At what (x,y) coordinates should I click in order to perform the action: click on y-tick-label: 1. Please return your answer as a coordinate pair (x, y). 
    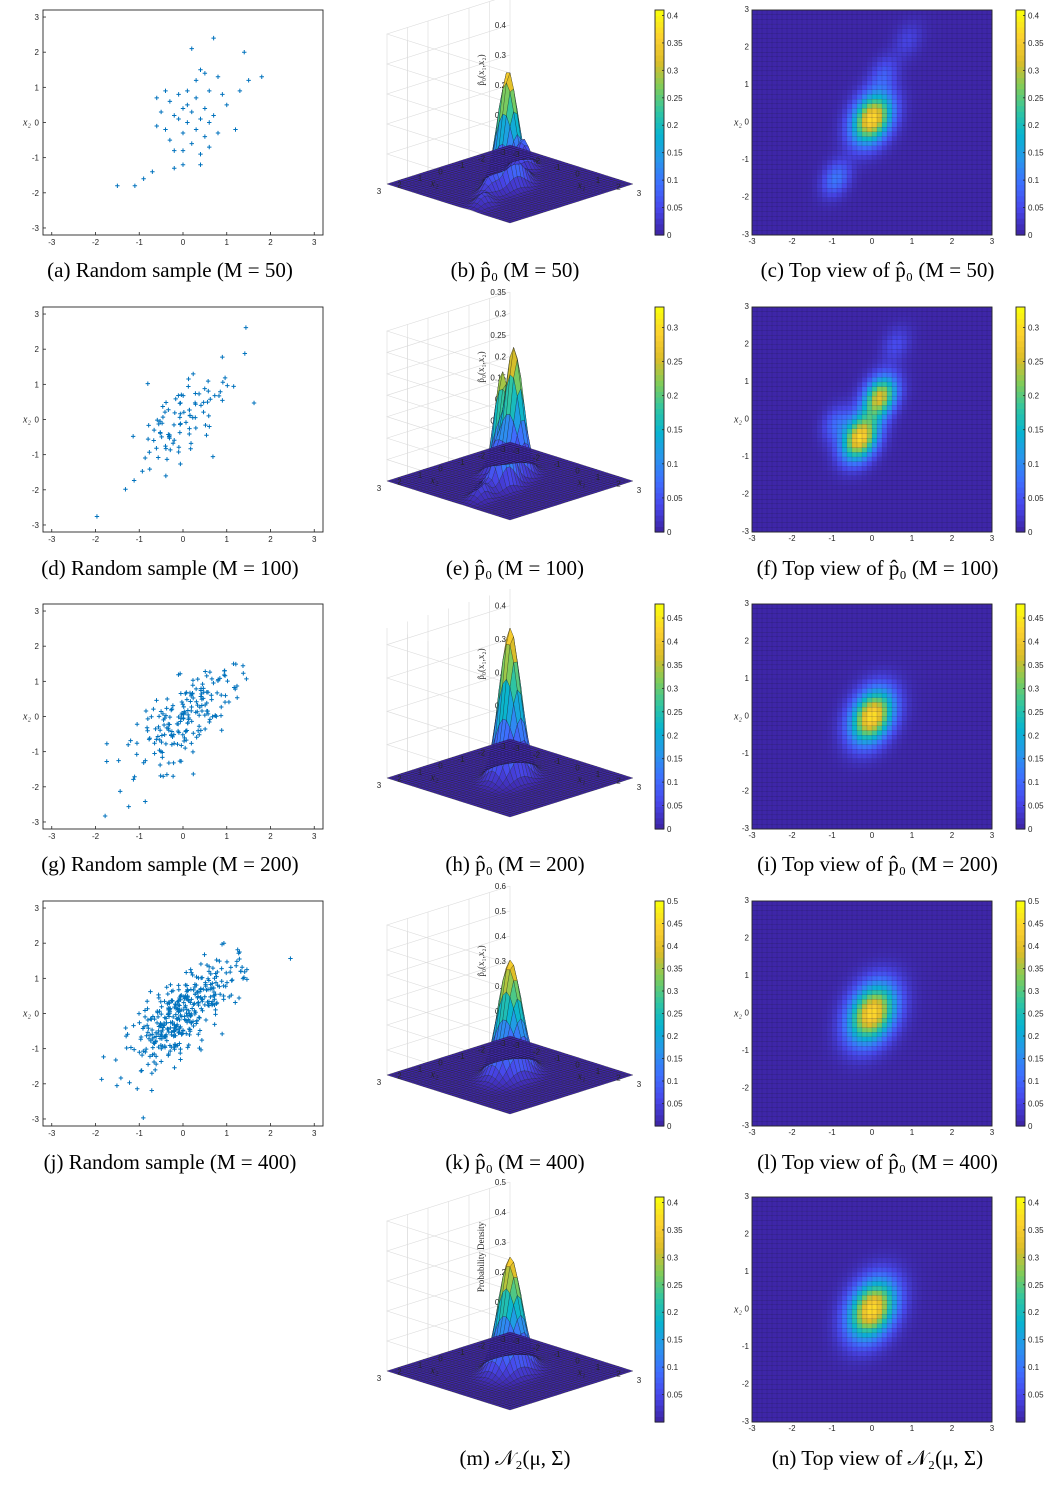
    Looking at the image, I should click on (747, 84).